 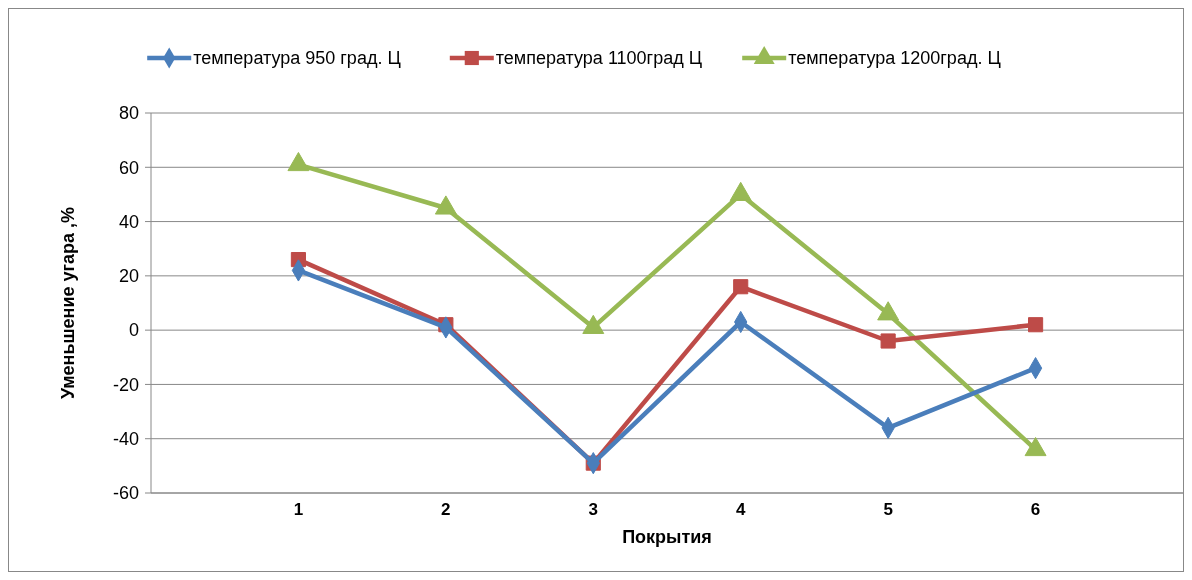 What do you see at coordinates (128, 167) in the screenshot?
I see `y-tick-label: 60` at bounding box center [128, 167].